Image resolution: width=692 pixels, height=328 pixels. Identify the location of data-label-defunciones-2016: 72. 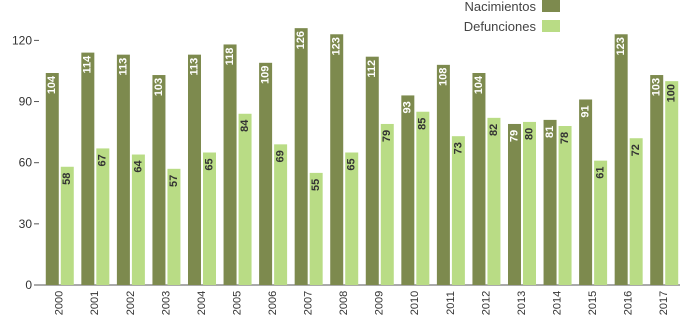
(636, 150).